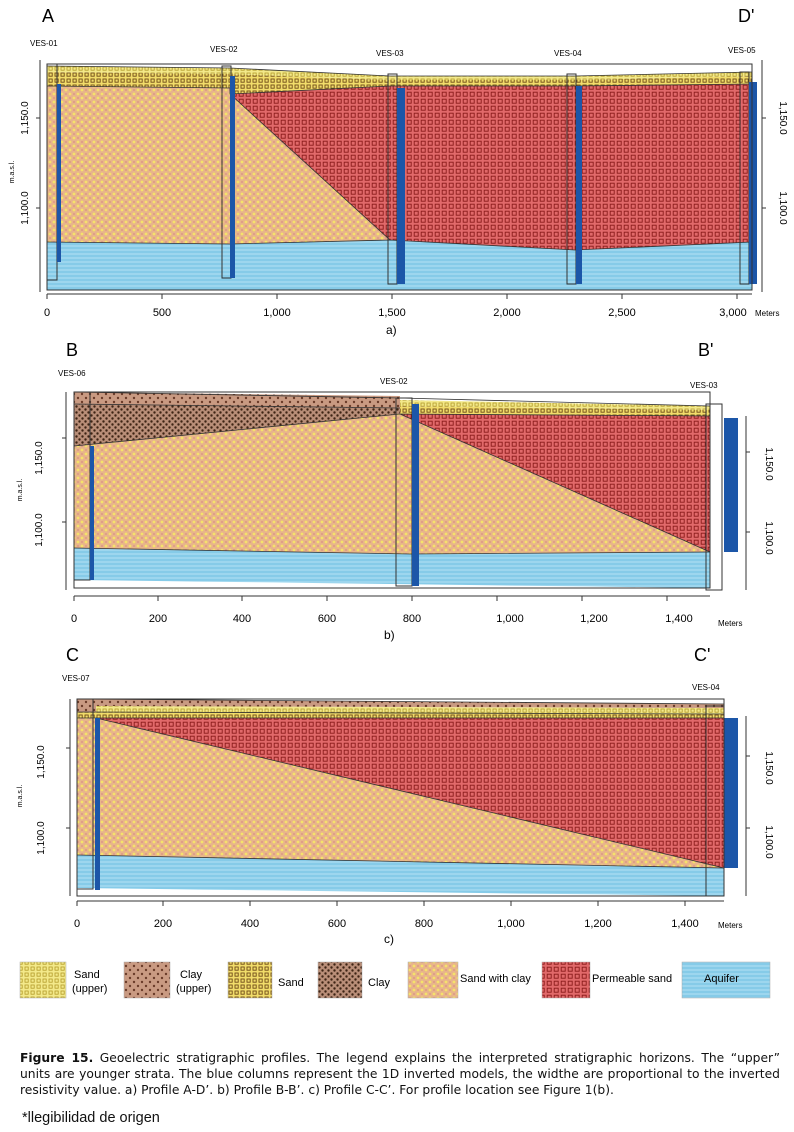 Image resolution: width=794 pixels, height=1132 pixels. What do you see at coordinates (721, 979) in the screenshot?
I see `legend-label: Aquifer` at bounding box center [721, 979].